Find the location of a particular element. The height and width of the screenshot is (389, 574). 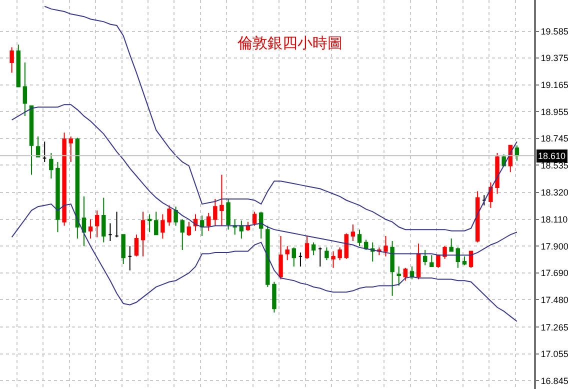

text: 倫敦銀四小時圖 is located at coordinates (289, 43).